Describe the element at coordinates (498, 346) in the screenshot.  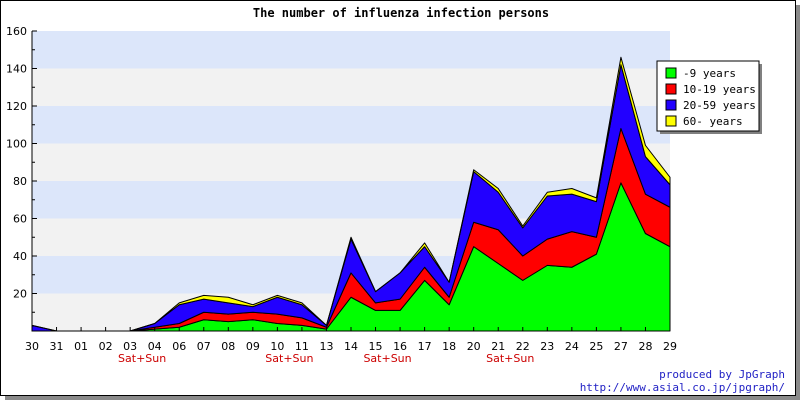
I see `x-tick-label: 21` at that location.